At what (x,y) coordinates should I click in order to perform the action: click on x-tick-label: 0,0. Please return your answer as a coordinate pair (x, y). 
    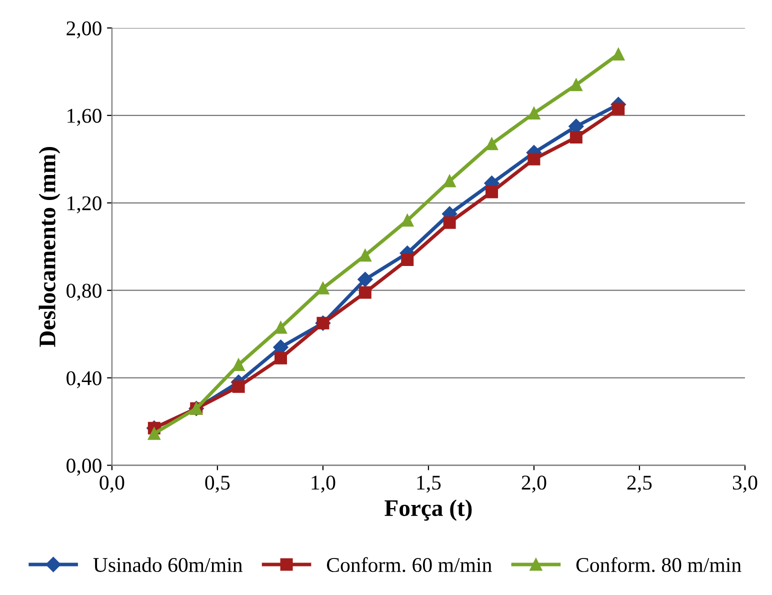
    Looking at the image, I should click on (112, 484).